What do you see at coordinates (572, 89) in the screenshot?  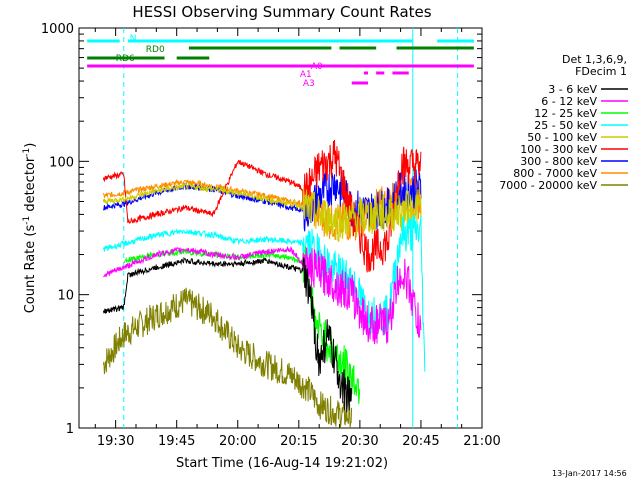 I see `legend-item-label: 3 - 6 keV` at bounding box center [572, 89].